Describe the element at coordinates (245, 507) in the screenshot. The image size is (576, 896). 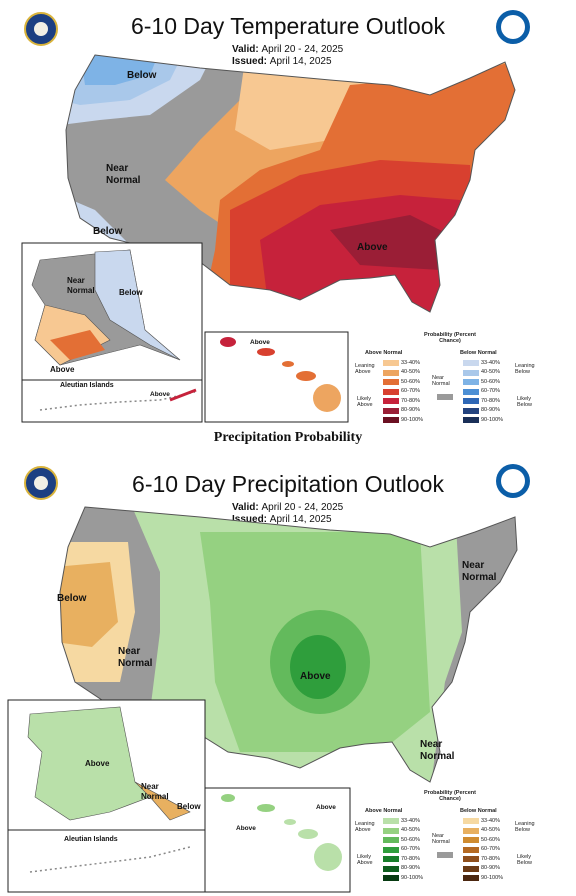
I see `precip-valid-label: Valid:` at that location.